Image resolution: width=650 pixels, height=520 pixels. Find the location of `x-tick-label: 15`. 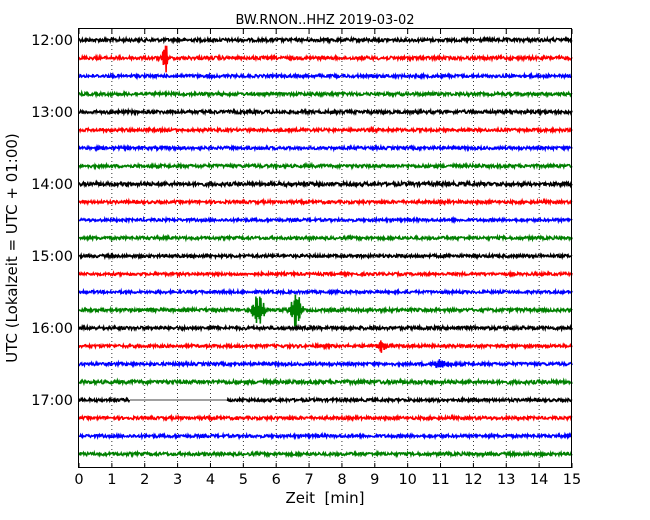

x-tick-label: 15 is located at coordinates (572, 480).